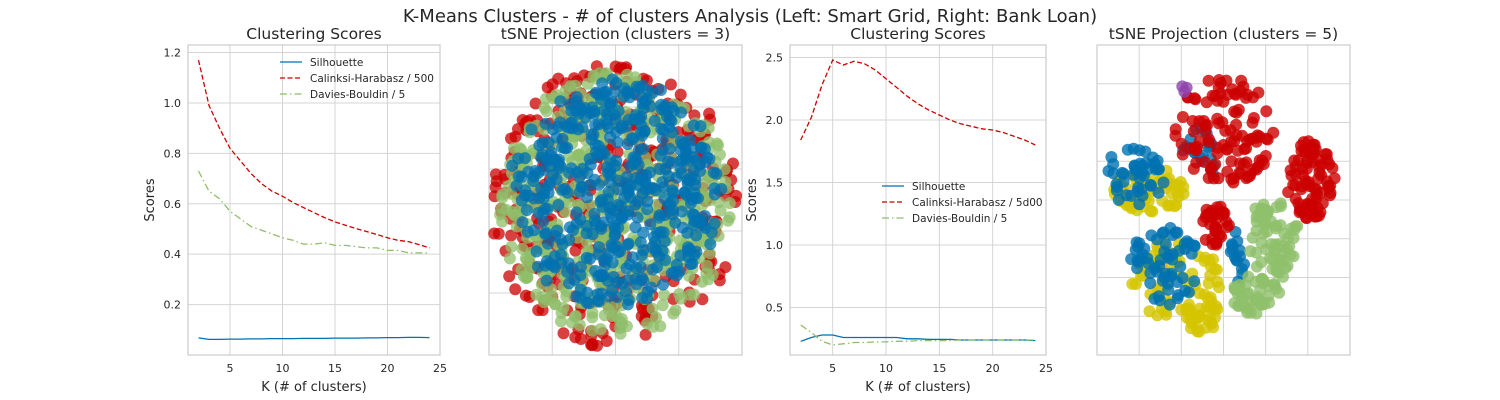  I want to click on panel-title: tSNE Projection (clusters = 3), so click(615, 34).